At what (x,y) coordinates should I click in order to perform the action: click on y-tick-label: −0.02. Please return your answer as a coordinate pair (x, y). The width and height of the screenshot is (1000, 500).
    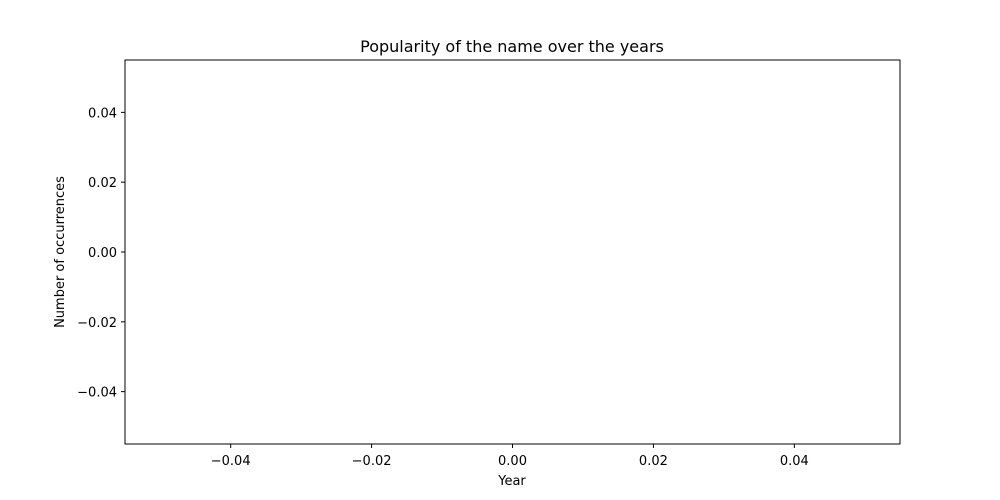
    Looking at the image, I should click on (97, 323).